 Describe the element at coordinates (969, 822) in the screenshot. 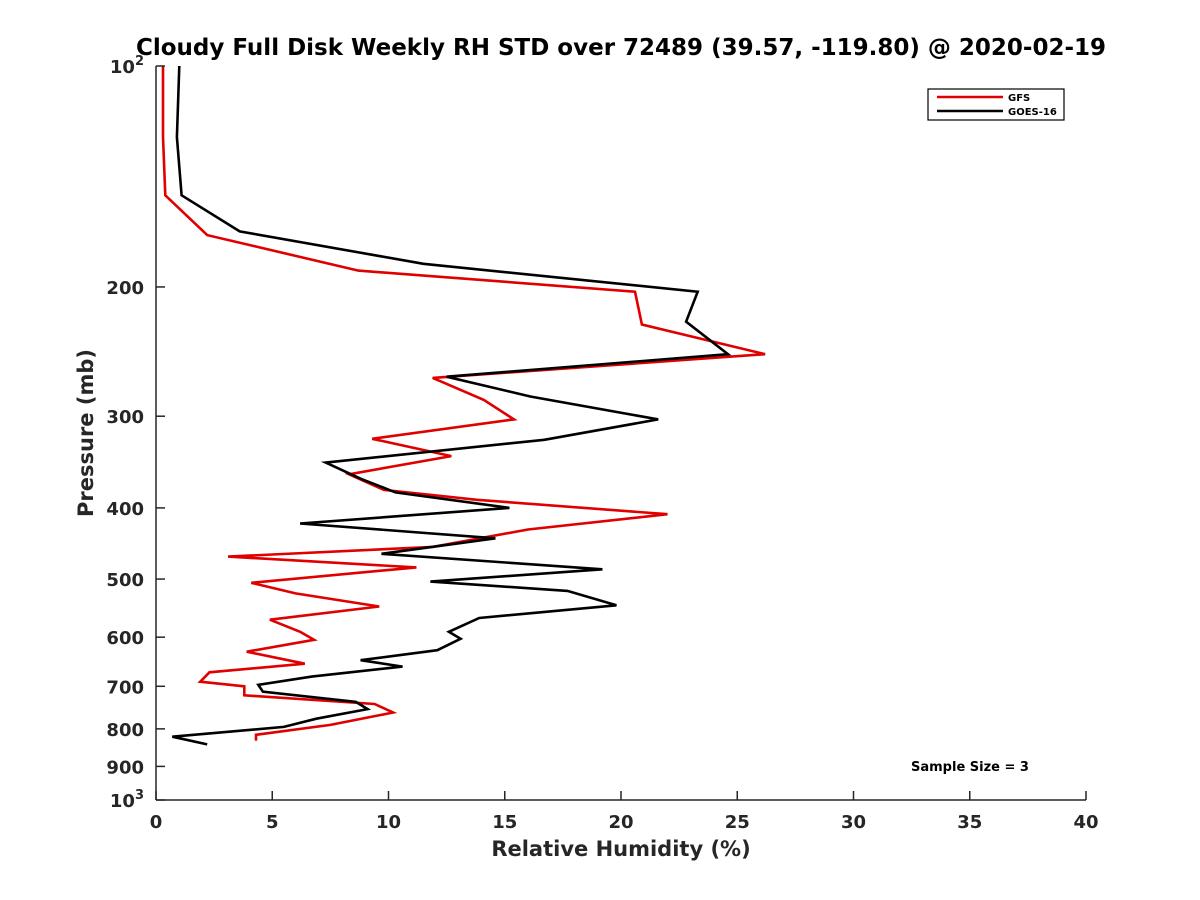

I see `x-tick-label-35: 35` at that location.